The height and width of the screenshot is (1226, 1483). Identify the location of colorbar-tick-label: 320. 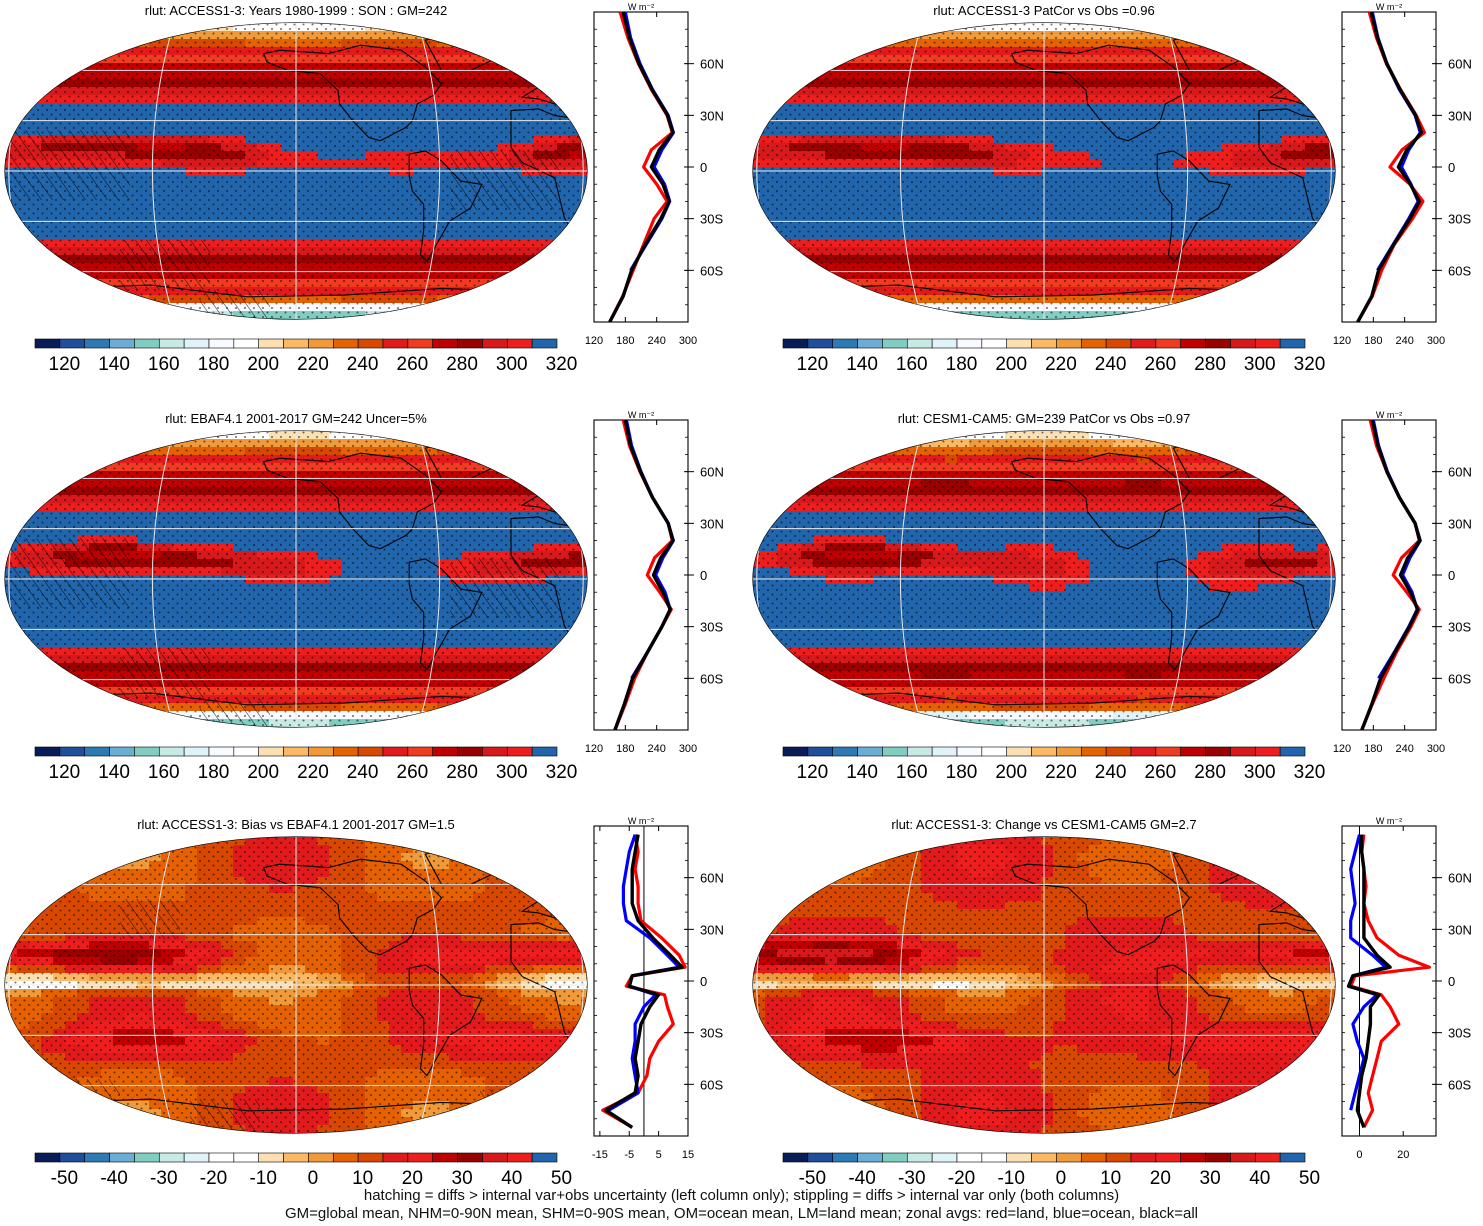
(1310, 364).